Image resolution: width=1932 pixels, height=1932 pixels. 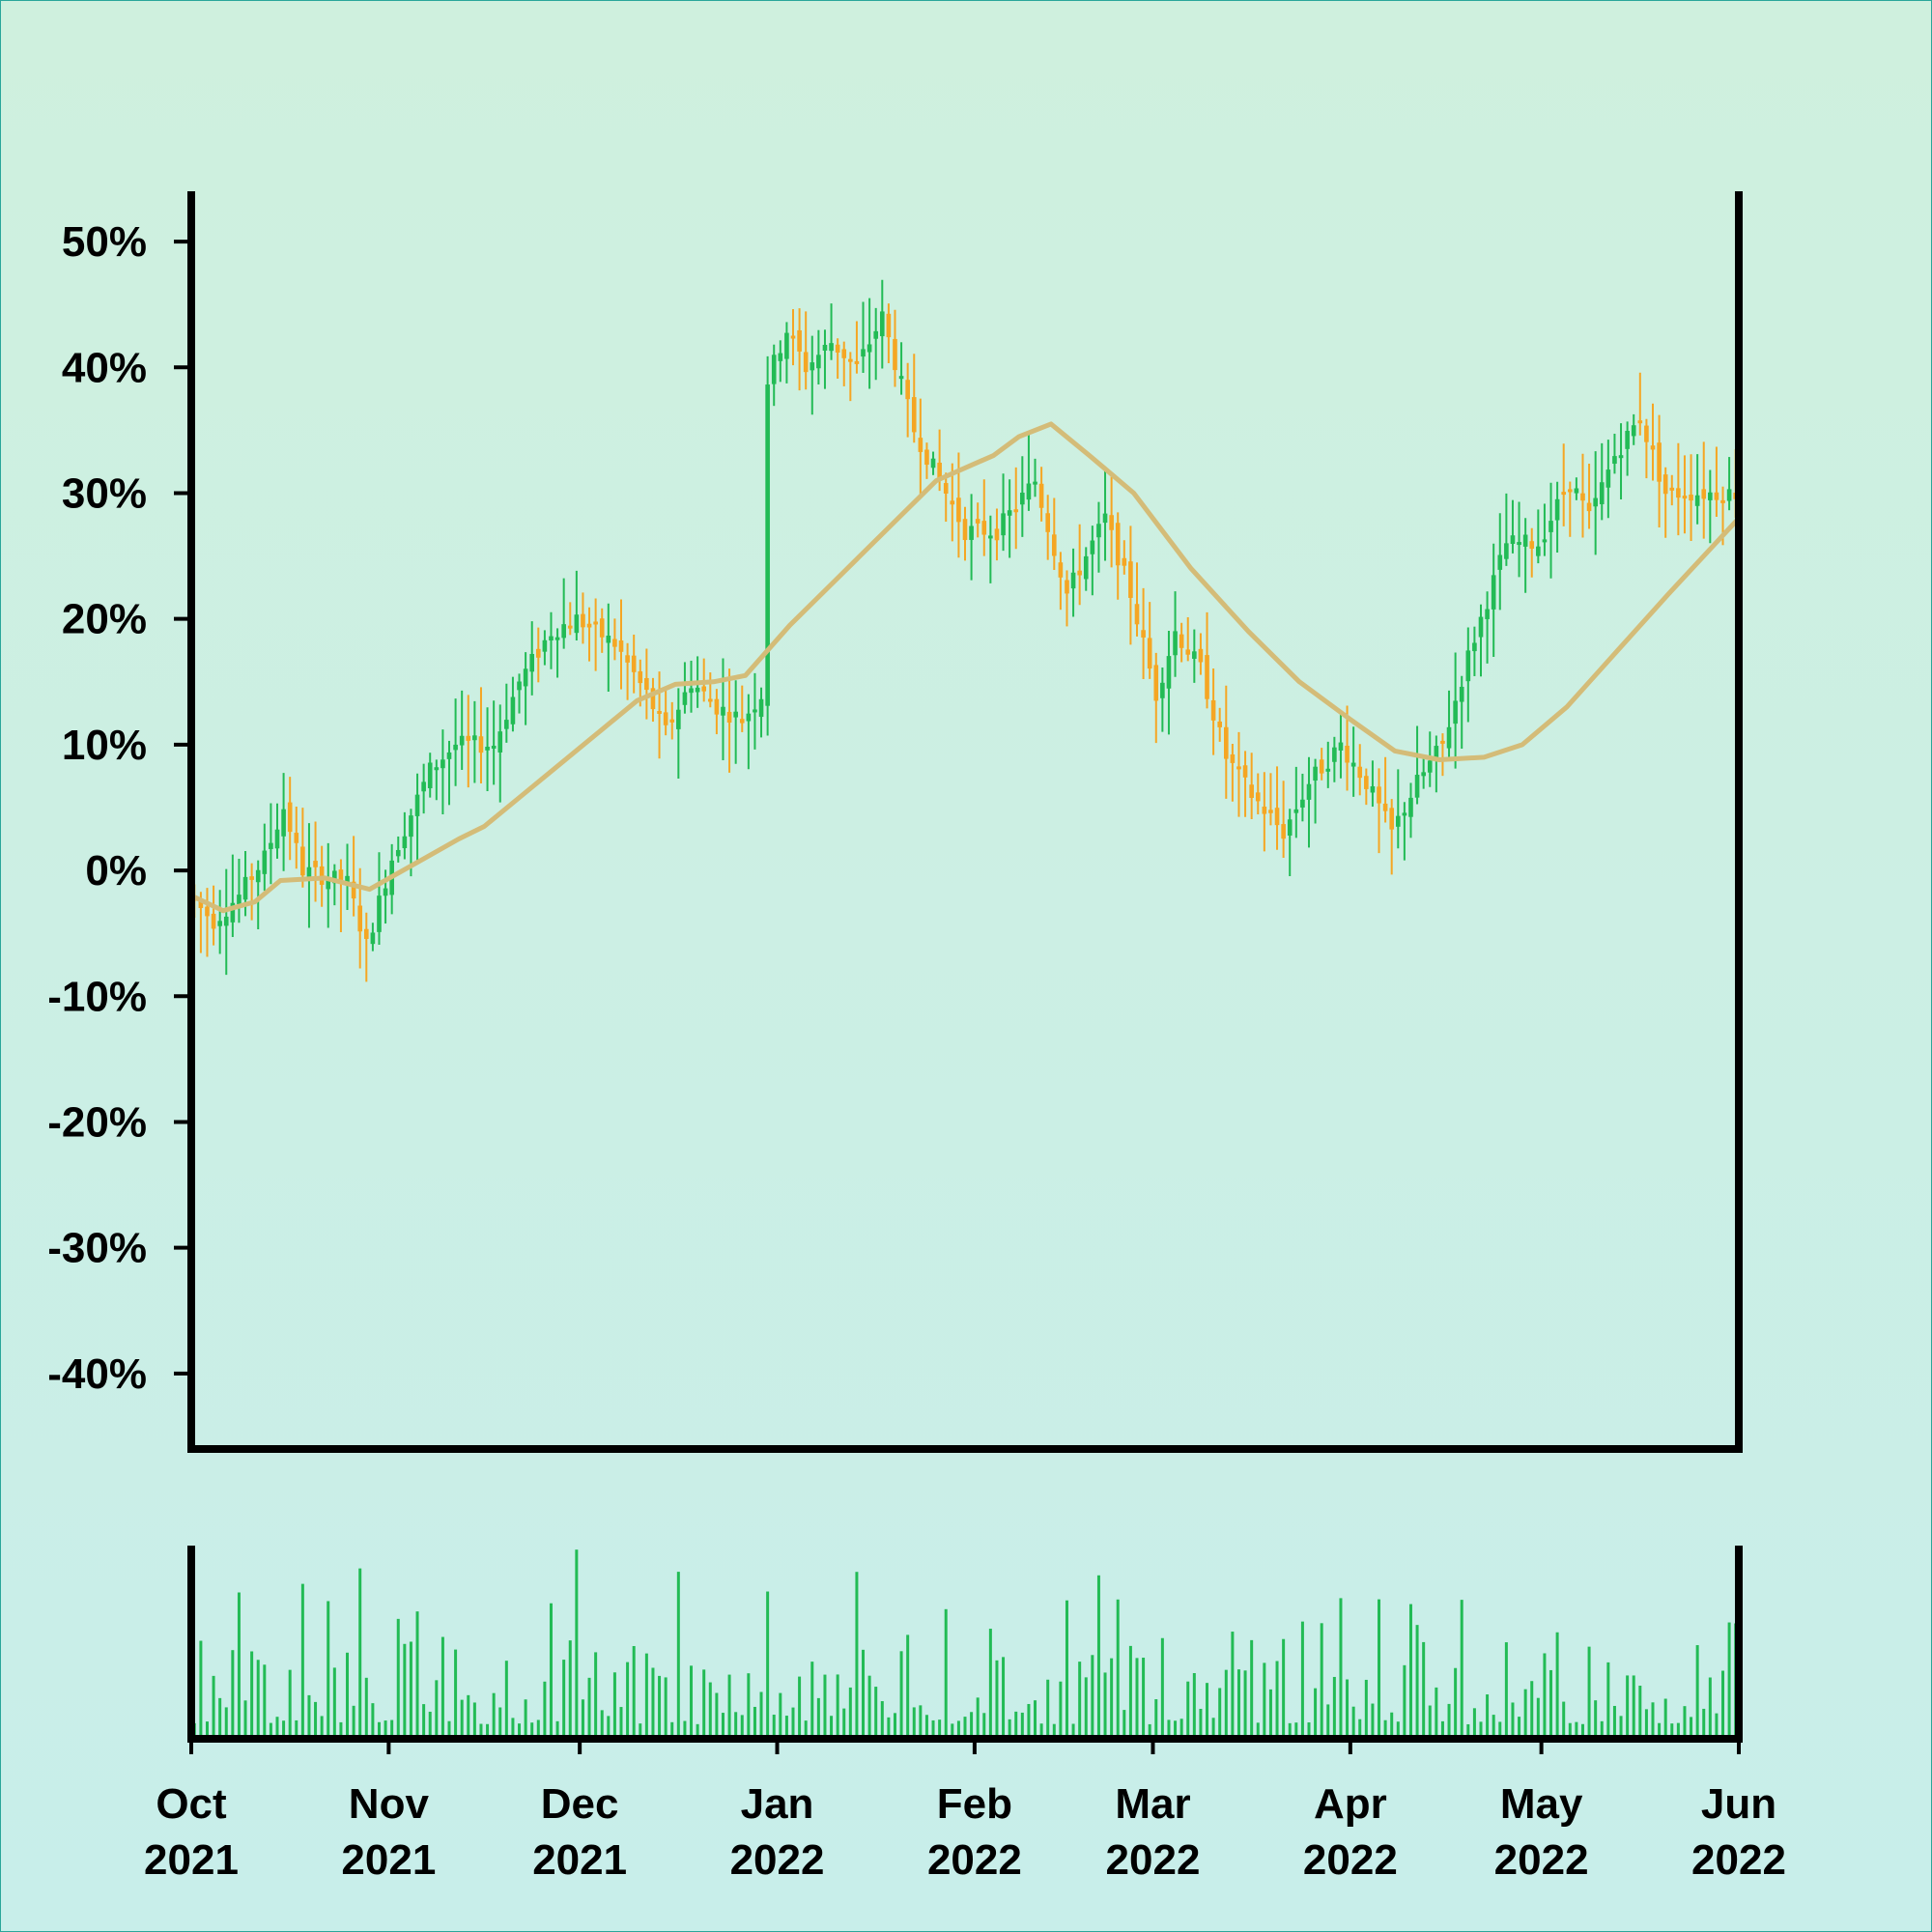 What do you see at coordinates (965, 1644) in the screenshot?
I see `volume-bars` at bounding box center [965, 1644].